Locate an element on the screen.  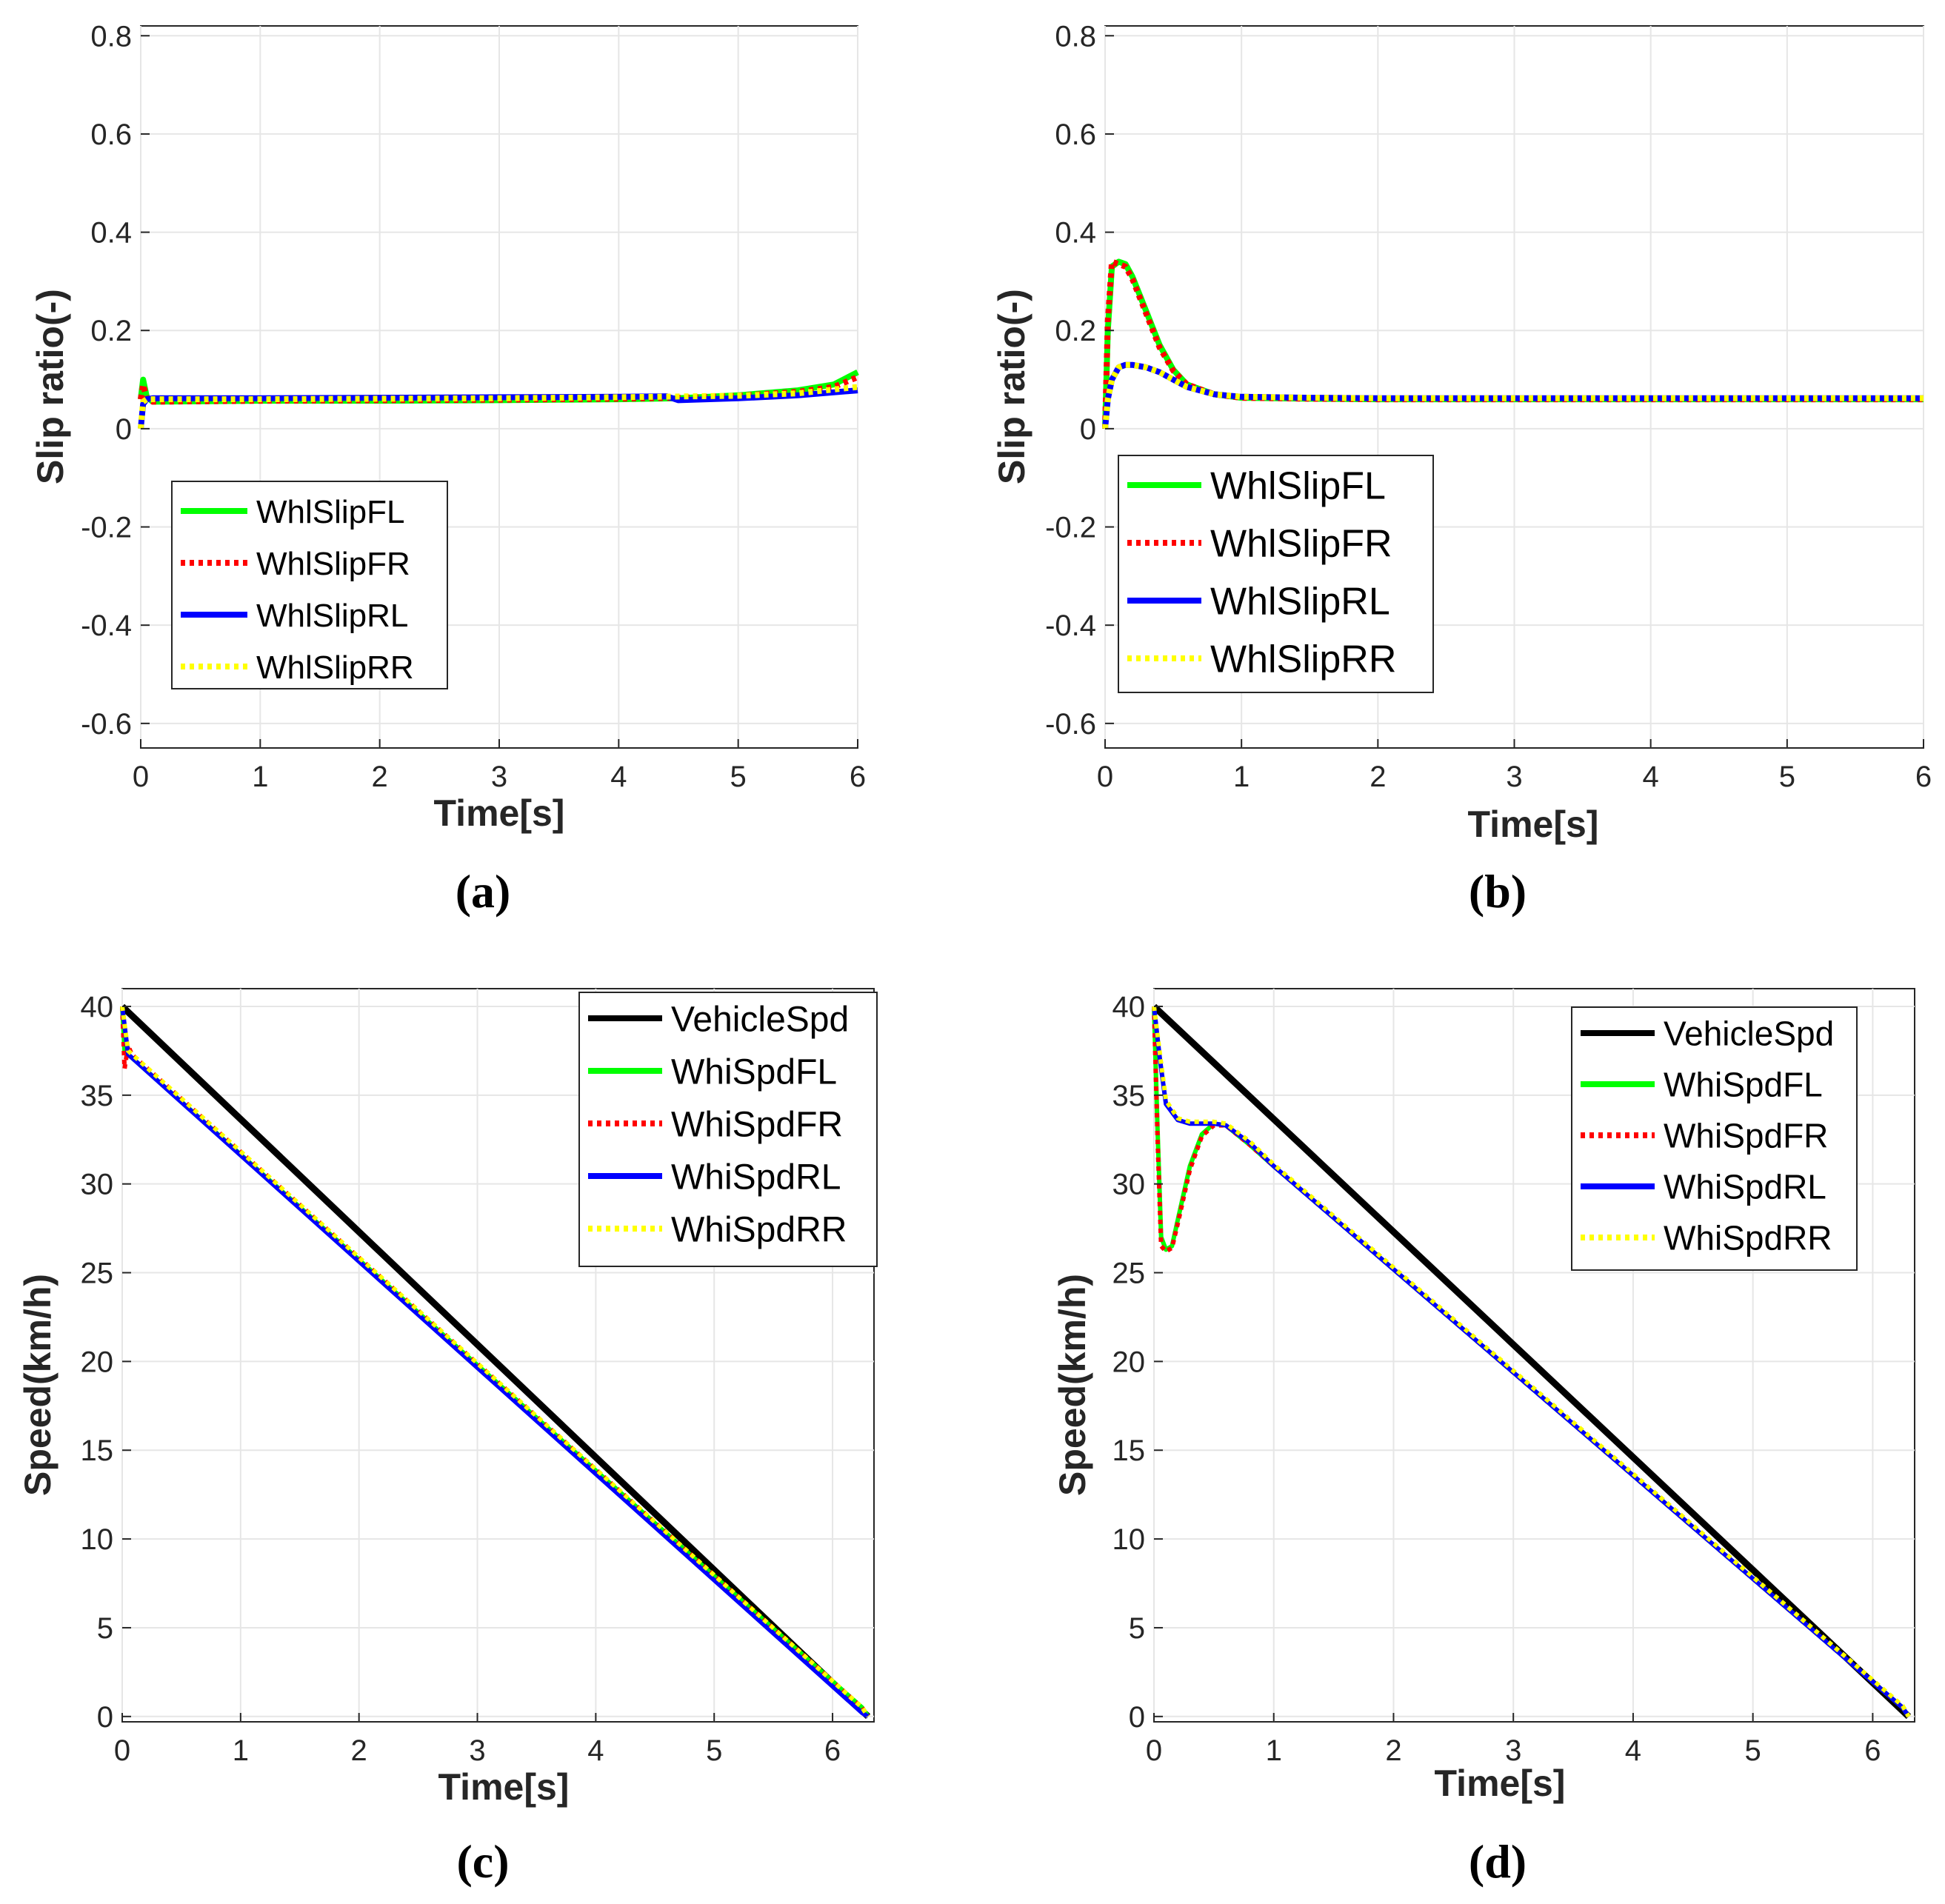
y-axis-label-c: Speed(km/h) is located at coordinates (38, 1385).